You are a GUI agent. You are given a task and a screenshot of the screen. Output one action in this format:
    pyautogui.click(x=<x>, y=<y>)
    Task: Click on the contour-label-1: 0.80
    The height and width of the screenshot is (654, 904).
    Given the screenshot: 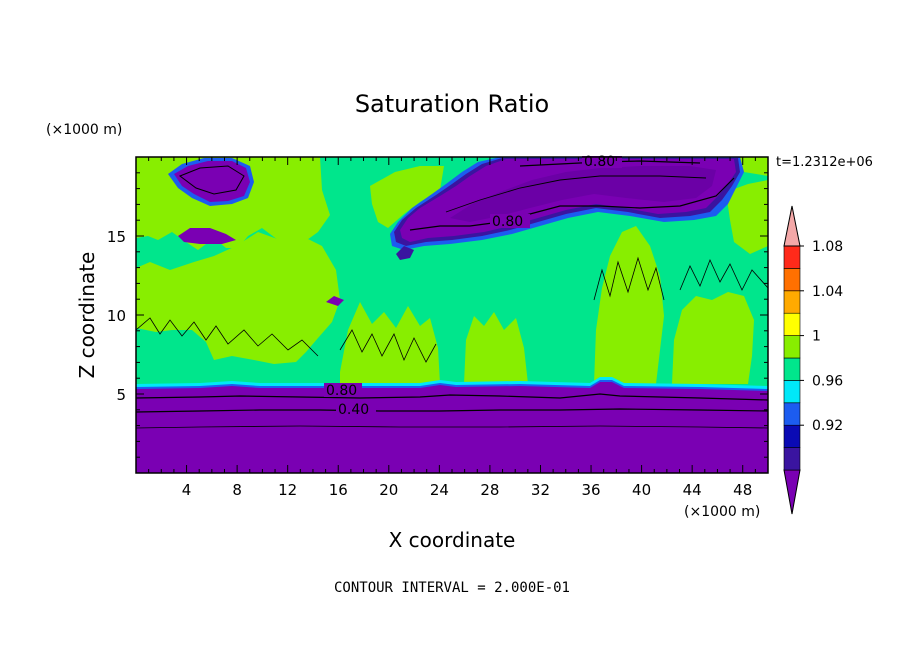 What is the action you would take?
    pyautogui.click(x=341, y=391)
    